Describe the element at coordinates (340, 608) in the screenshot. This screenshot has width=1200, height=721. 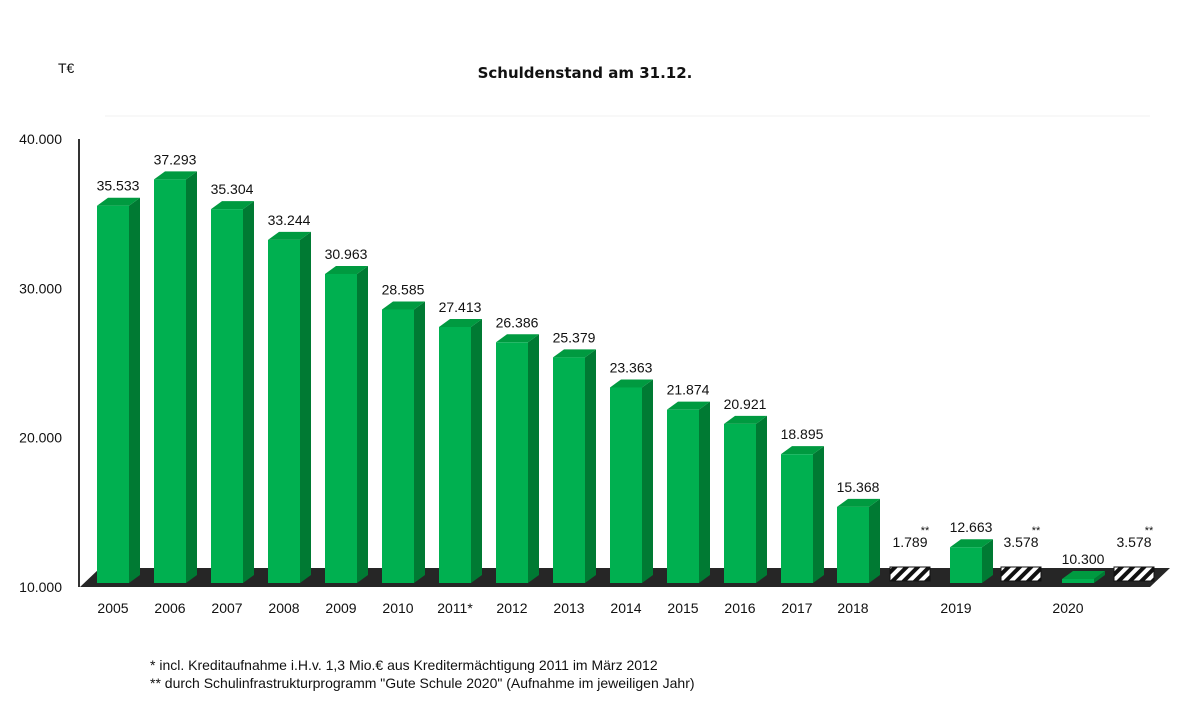
I see `x-tick-label: 2009` at that location.